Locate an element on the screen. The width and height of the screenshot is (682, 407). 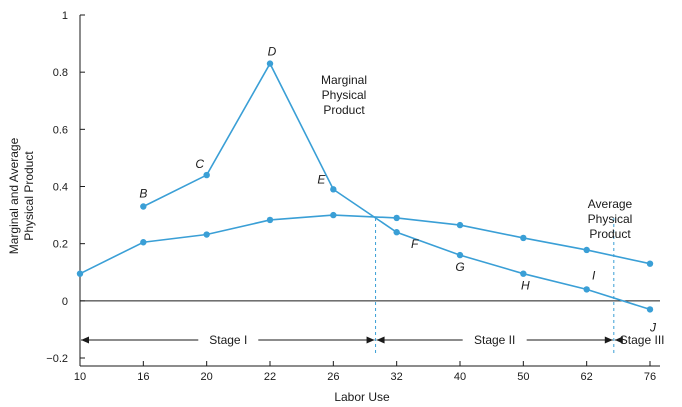
x-tick-label: 10 is located at coordinates (80, 377).